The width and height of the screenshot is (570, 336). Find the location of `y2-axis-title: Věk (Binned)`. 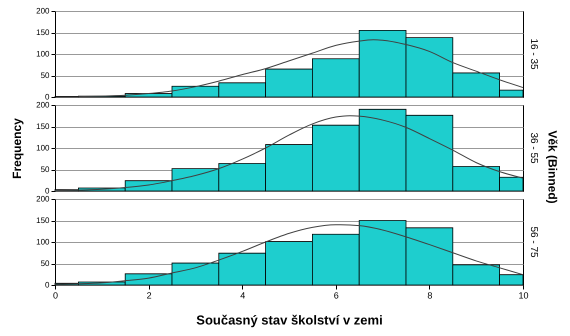

y2-axis-title: Věk (Binned) is located at coordinates (553, 167).